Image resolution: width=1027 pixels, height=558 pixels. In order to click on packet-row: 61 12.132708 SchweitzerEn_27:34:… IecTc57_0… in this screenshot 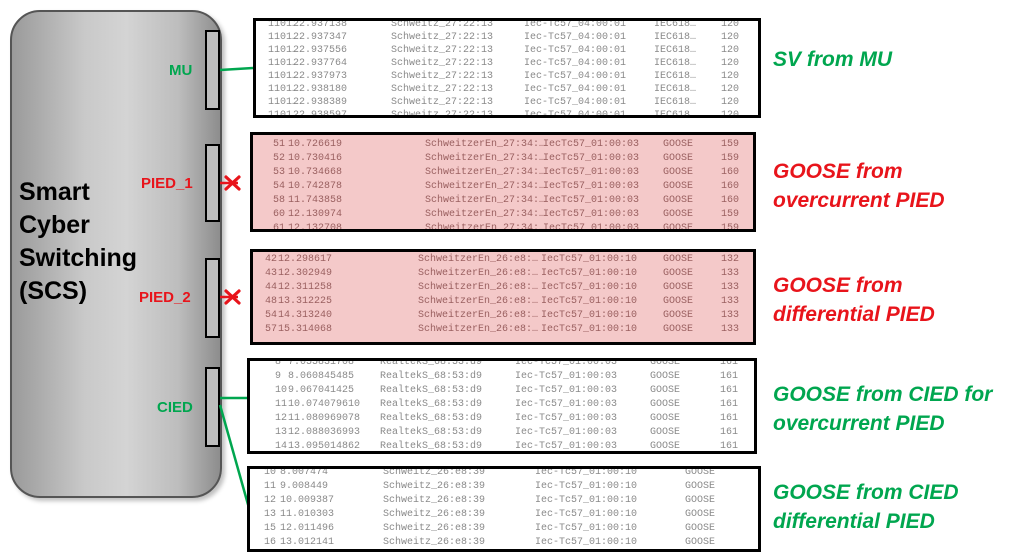, I will do `click(503, 227)`.